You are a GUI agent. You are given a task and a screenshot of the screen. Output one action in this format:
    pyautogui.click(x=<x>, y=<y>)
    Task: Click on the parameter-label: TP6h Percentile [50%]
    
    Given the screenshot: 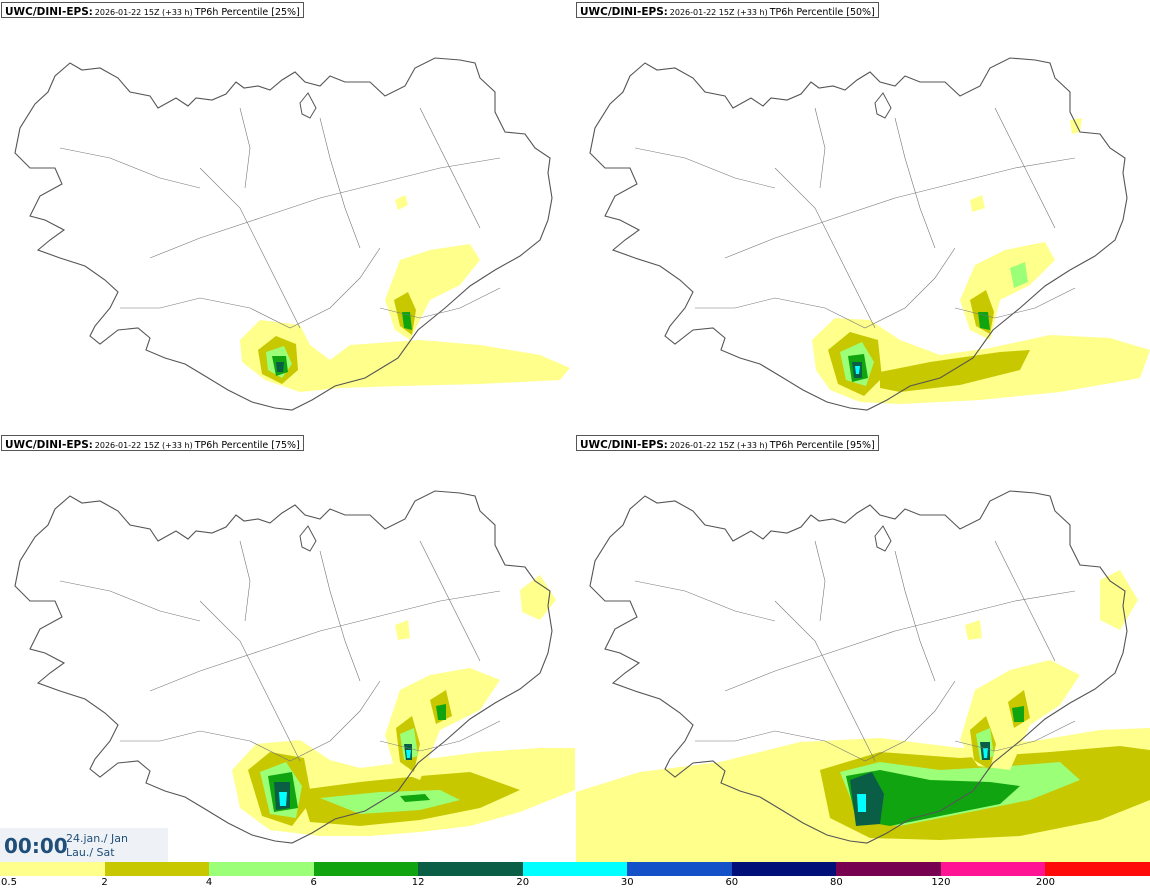 What is the action you would take?
    pyautogui.click(x=822, y=12)
    